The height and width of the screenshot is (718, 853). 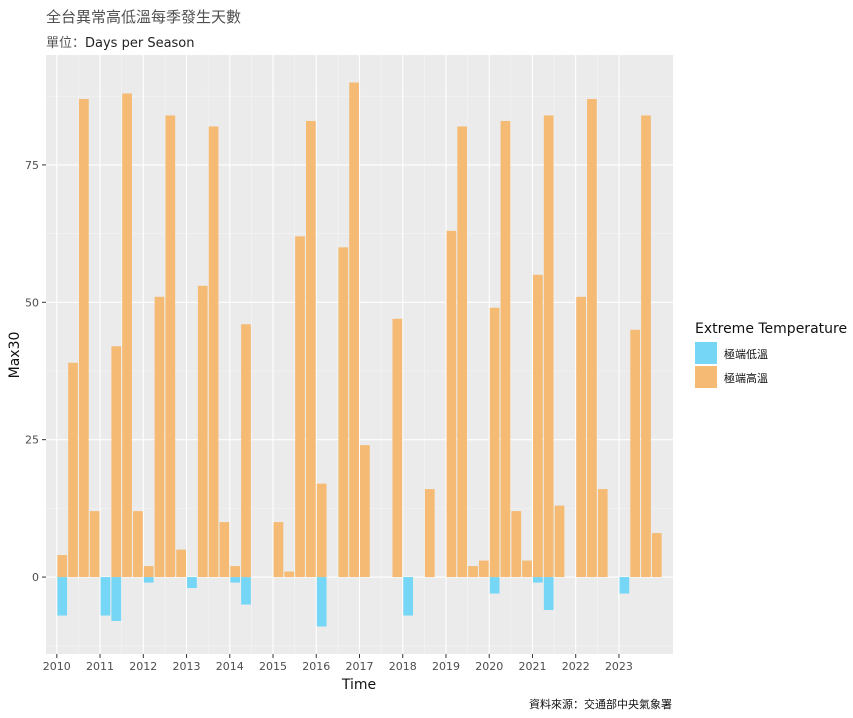 What do you see at coordinates (181, 563) in the screenshot?
I see `bar-hot-2012-Q4` at bounding box center [181, 563].